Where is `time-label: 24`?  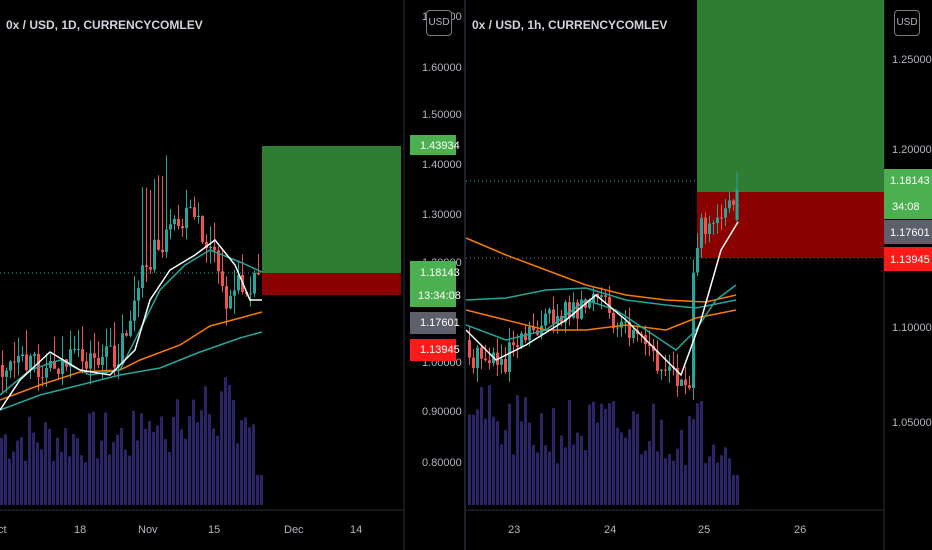
time-label: 24 is located at coordinates (610, 530).